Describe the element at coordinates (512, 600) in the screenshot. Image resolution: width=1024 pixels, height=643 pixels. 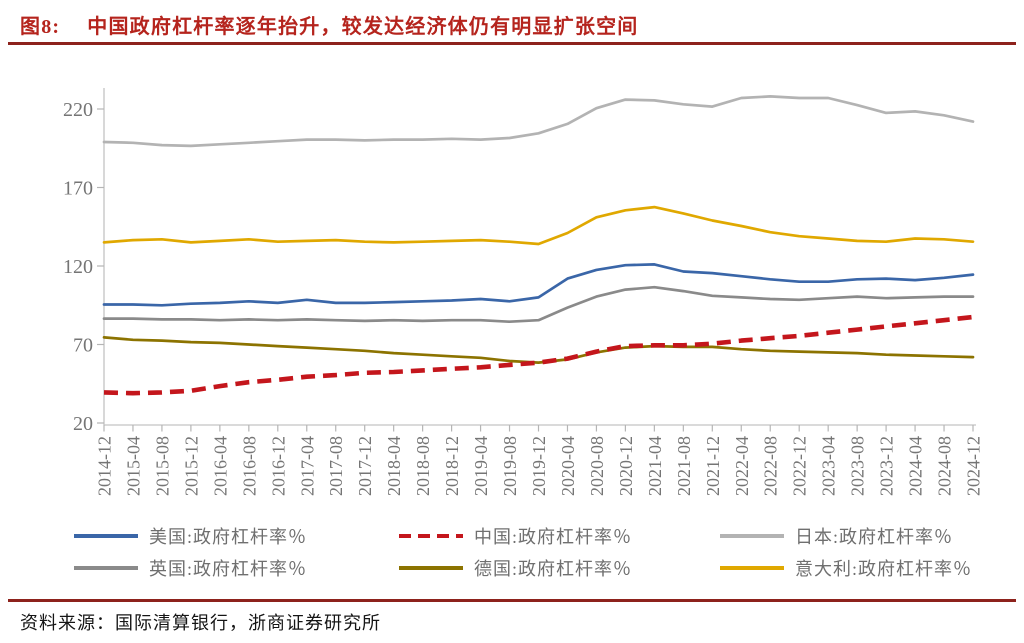
I see `footer-rule` at that location.